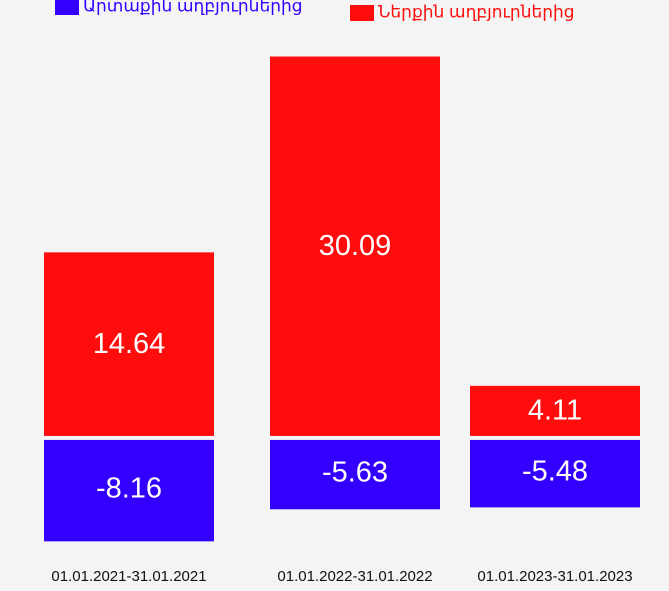 This screenshot has height=591, width=669. I want to click on data-label: 4.11, so click(555, 411).